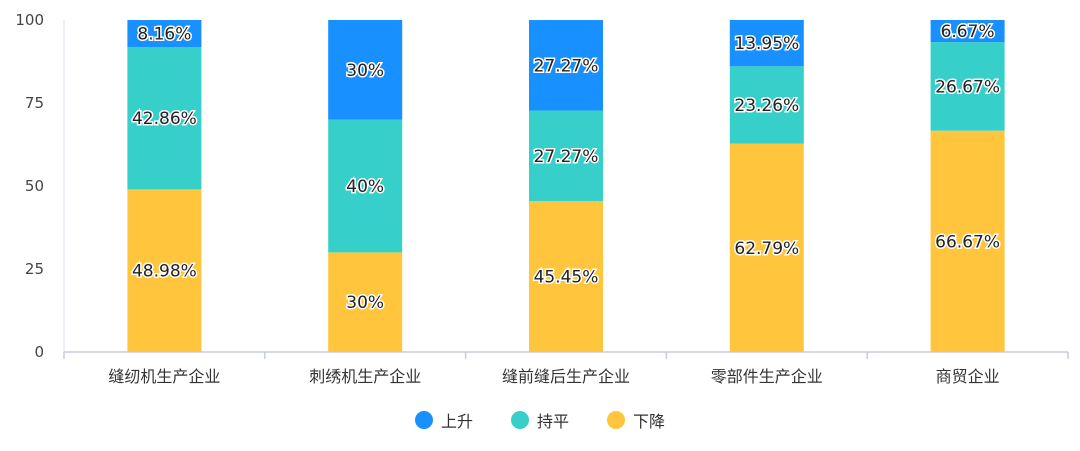 The width and height of the screenshot is (1080, 451). I want to click on segment-data-label: 8.16%, so click(164, 35).